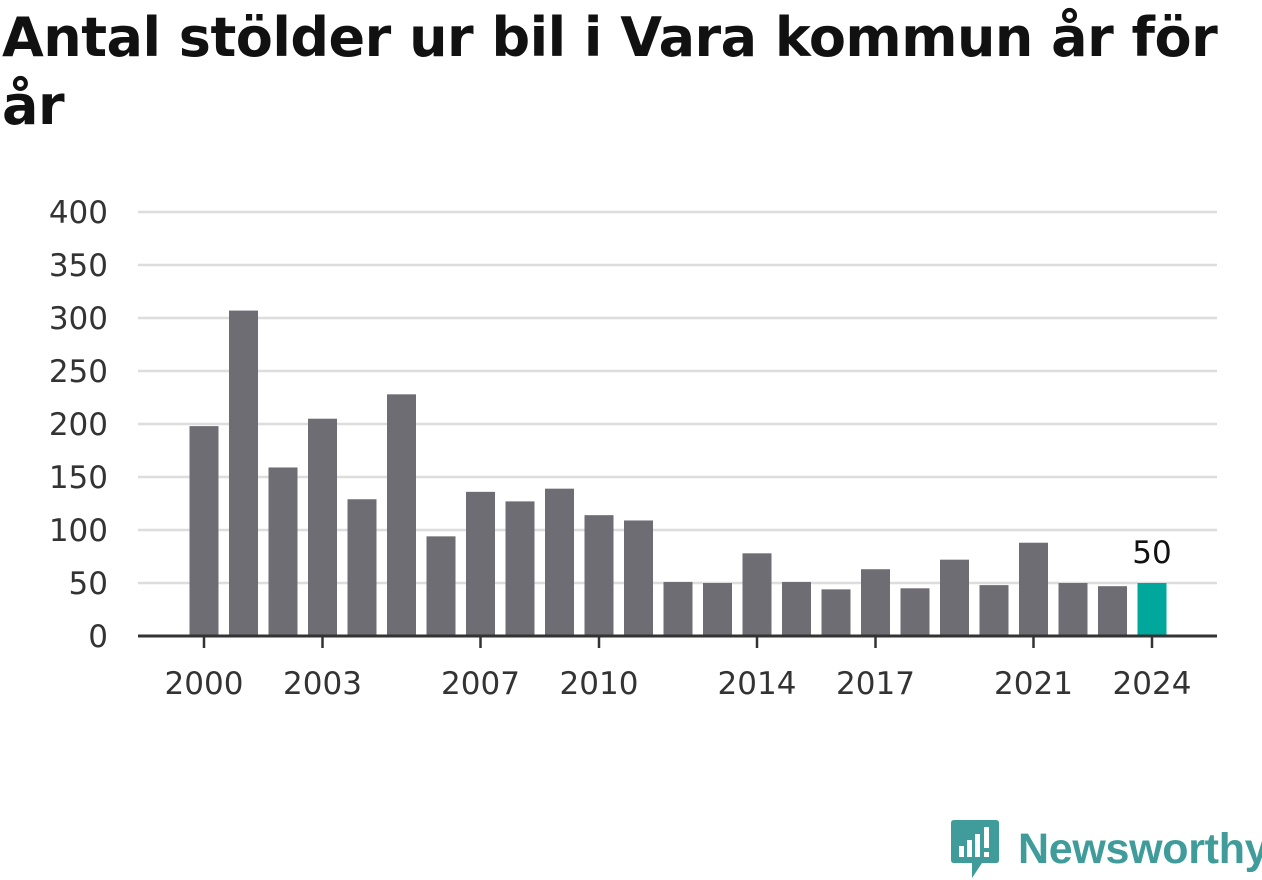 The image size is (1262, 880). I want to click on y-tick-label: 250, so click(78, 372).